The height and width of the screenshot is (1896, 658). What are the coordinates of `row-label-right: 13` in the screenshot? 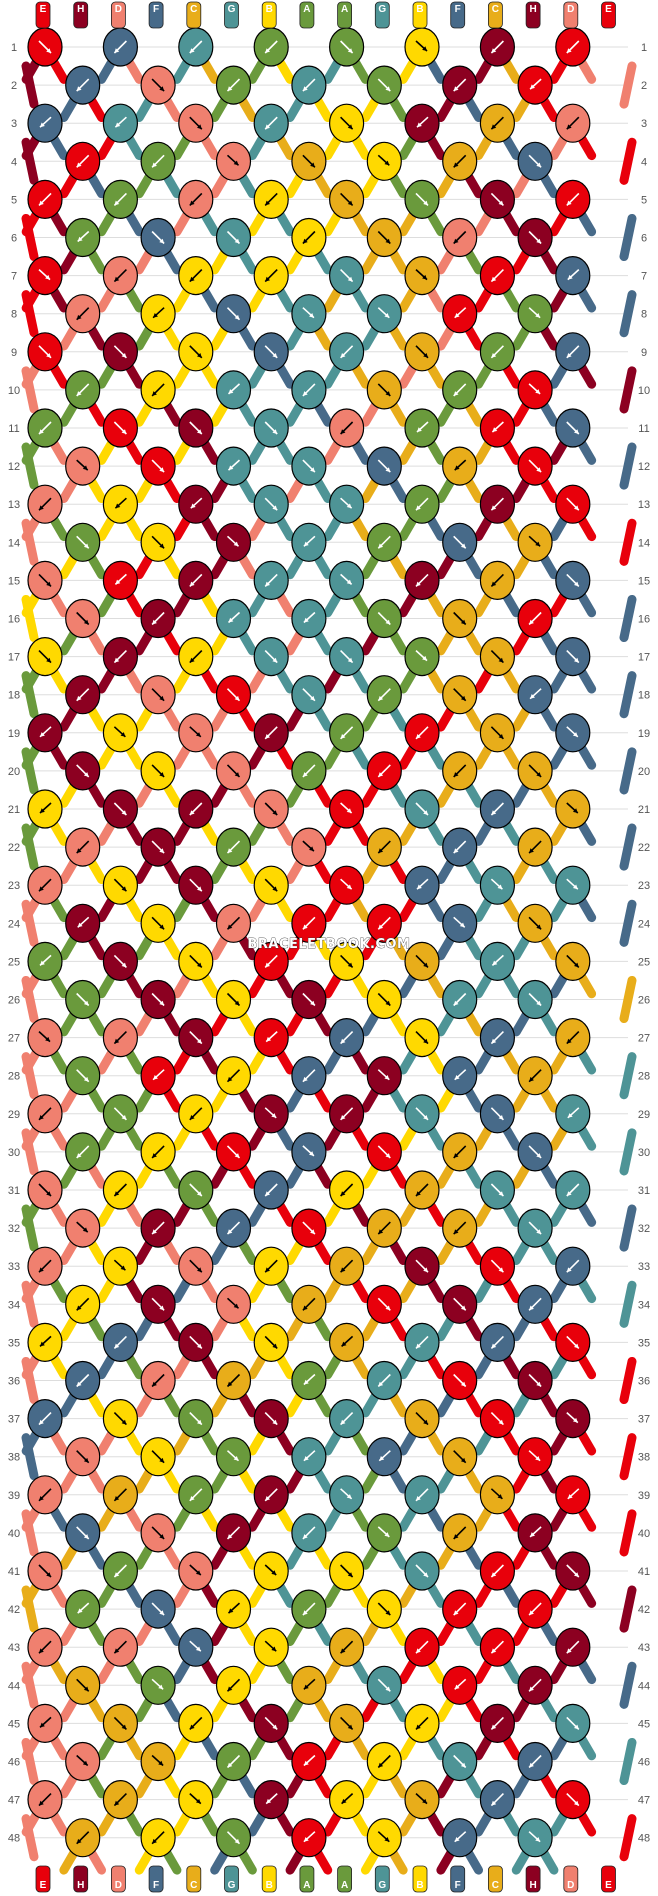 It's located at (644, 505).